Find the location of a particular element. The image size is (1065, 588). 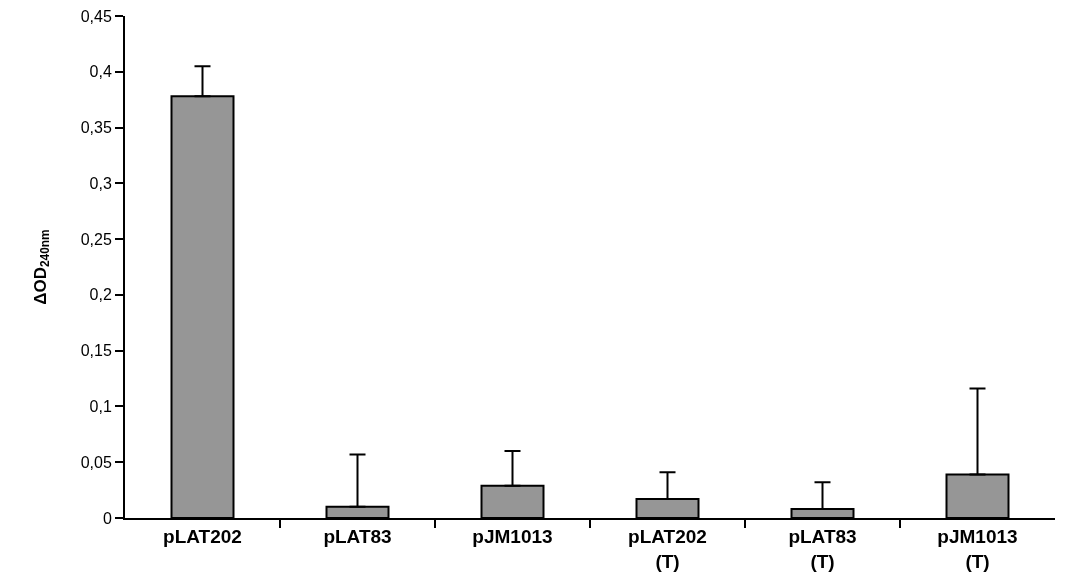

y-tick-label: 0,45 is located at coordinates (96, 16).